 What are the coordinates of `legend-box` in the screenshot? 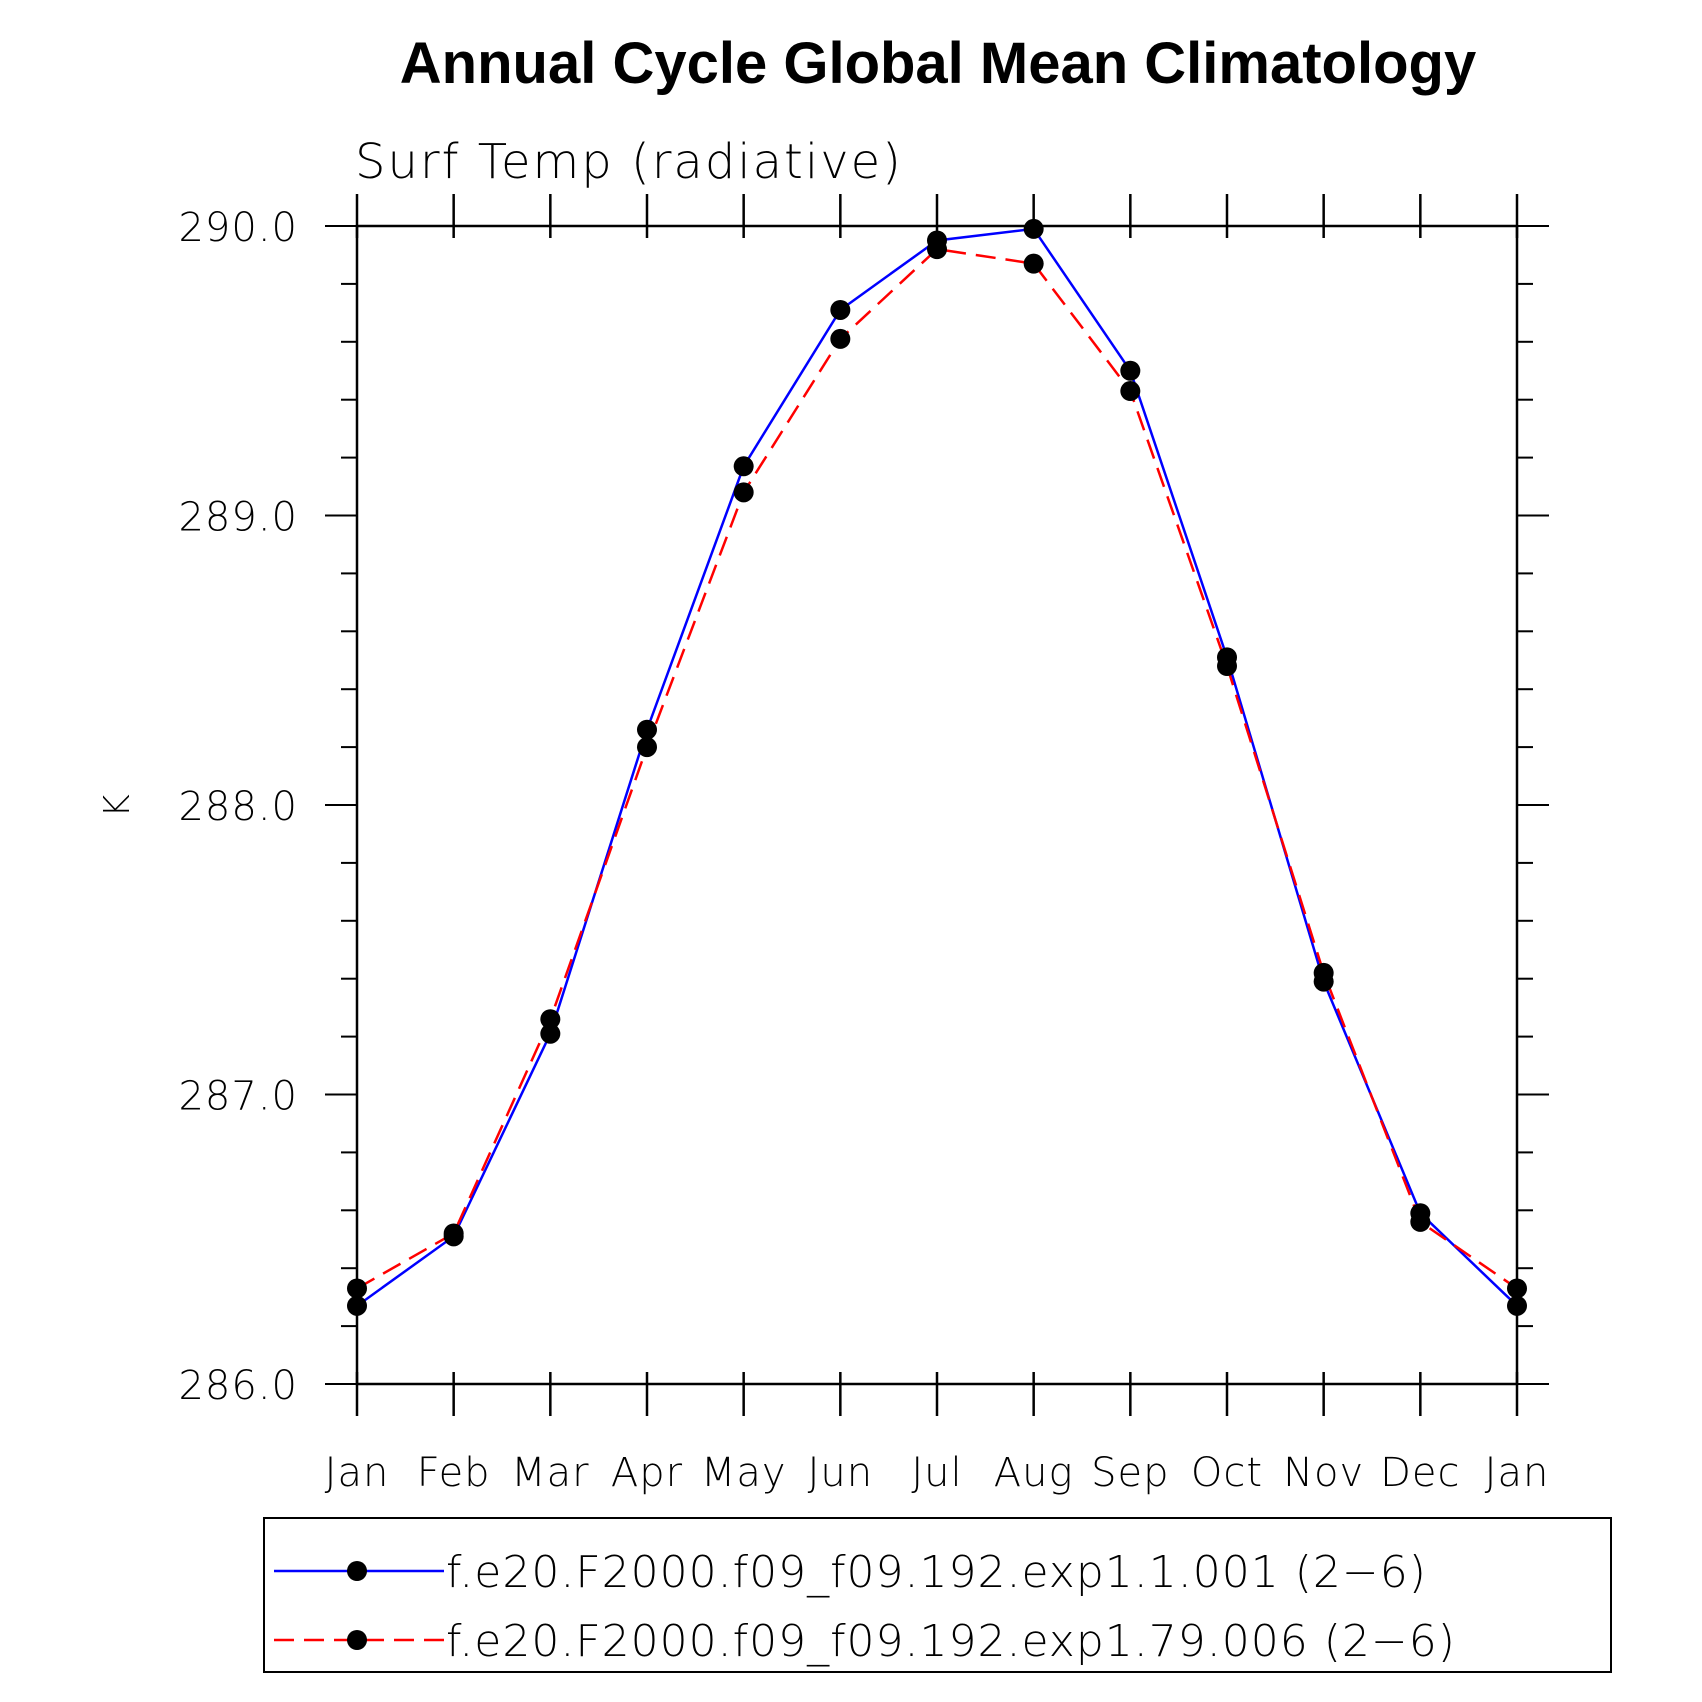 It's located at (937, 1595).